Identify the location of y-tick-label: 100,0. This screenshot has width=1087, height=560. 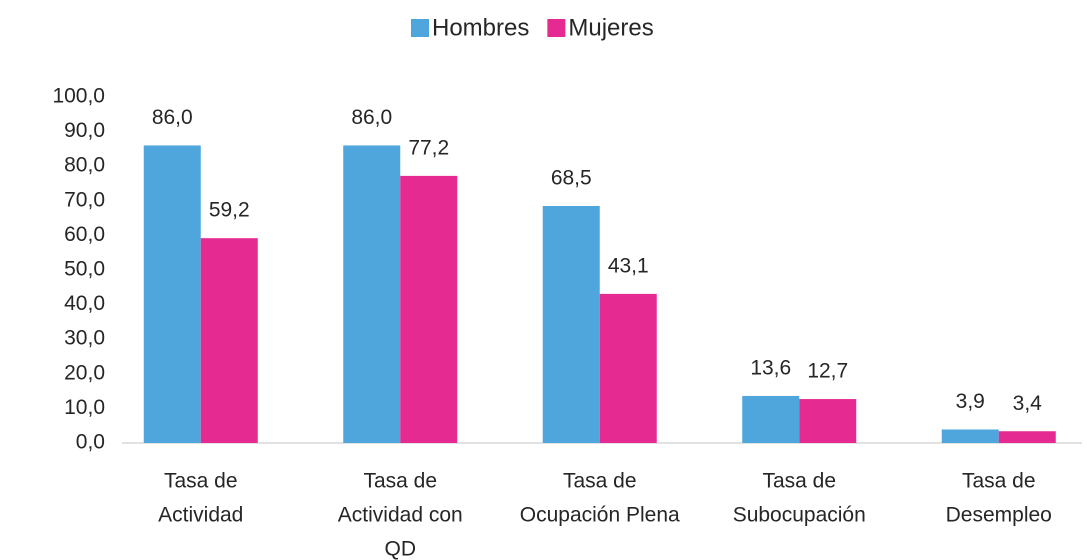
(78, 96).